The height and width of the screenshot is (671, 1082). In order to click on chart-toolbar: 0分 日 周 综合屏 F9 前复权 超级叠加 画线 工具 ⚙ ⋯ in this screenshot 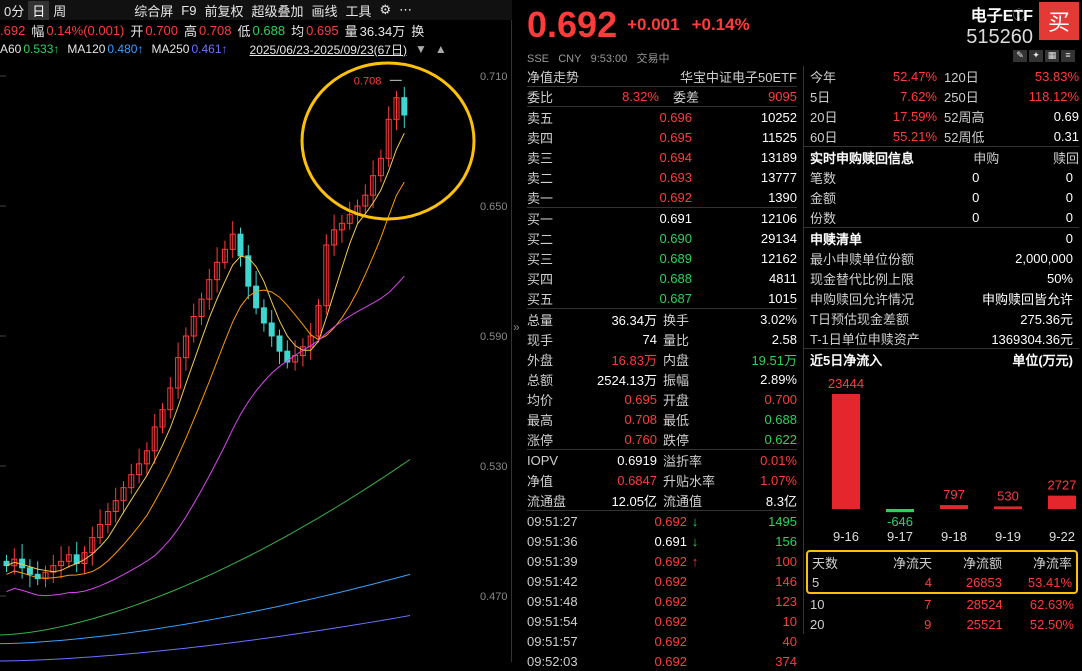, I will do `click(256, 10)`.